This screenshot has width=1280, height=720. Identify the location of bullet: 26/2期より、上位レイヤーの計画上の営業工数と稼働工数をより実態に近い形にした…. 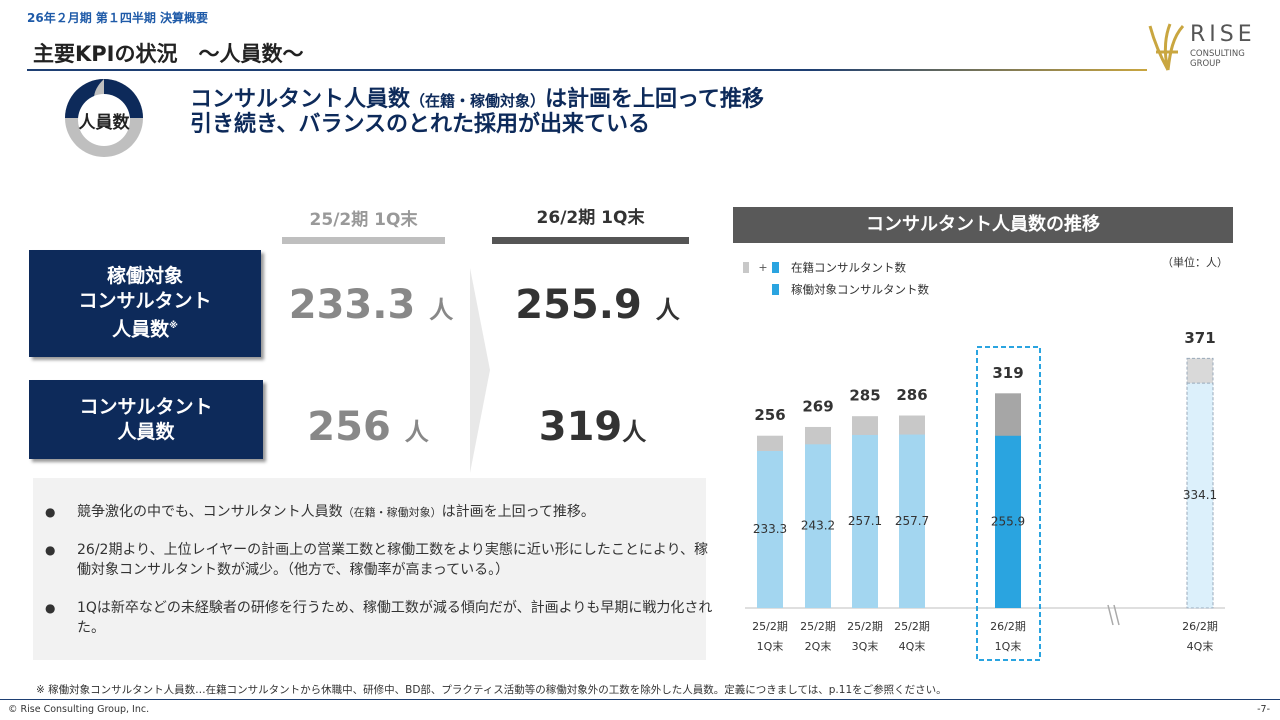
(381, 560).